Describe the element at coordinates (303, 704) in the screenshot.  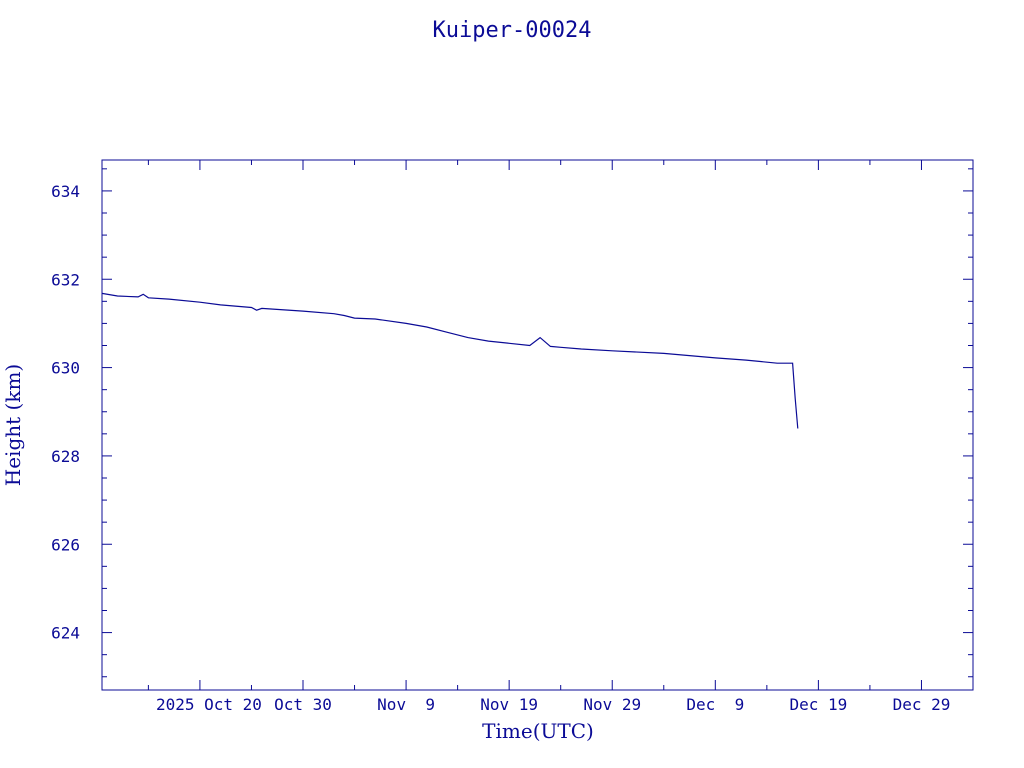
I see `x-tick-label: Oct 30` at that location.